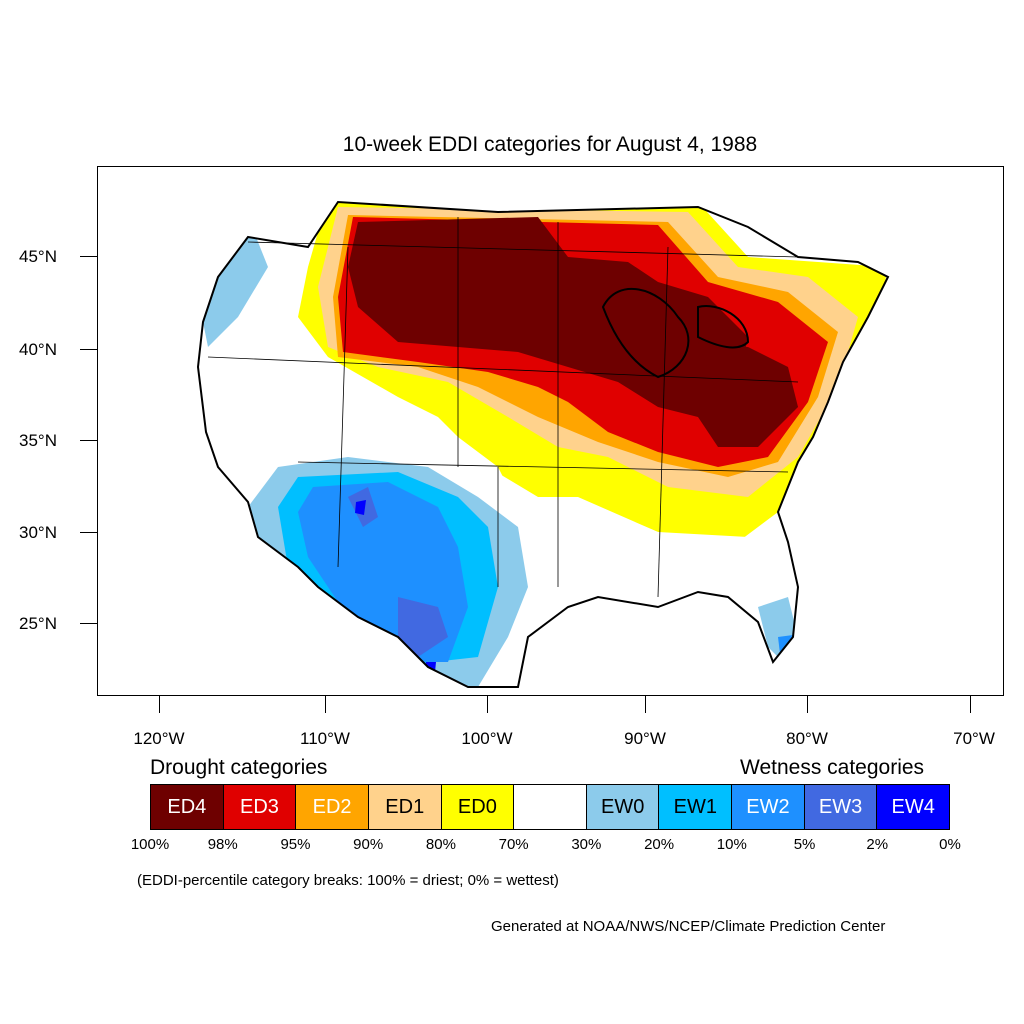  I want to click on lon-label: 100°W, so click(487, 738).